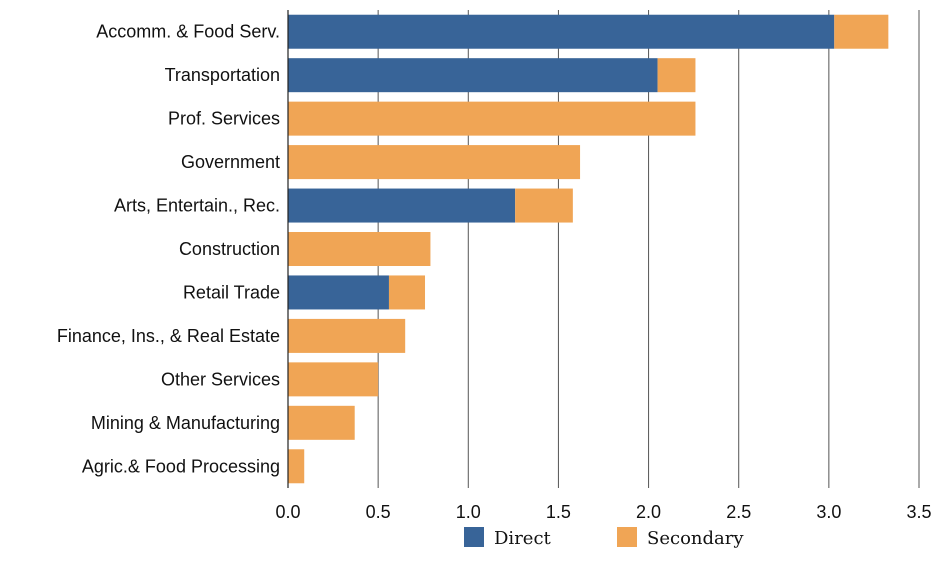 The width and height of the screenshot is (934, 568). I want to click on category-label: Other Services, so click(220, 379).